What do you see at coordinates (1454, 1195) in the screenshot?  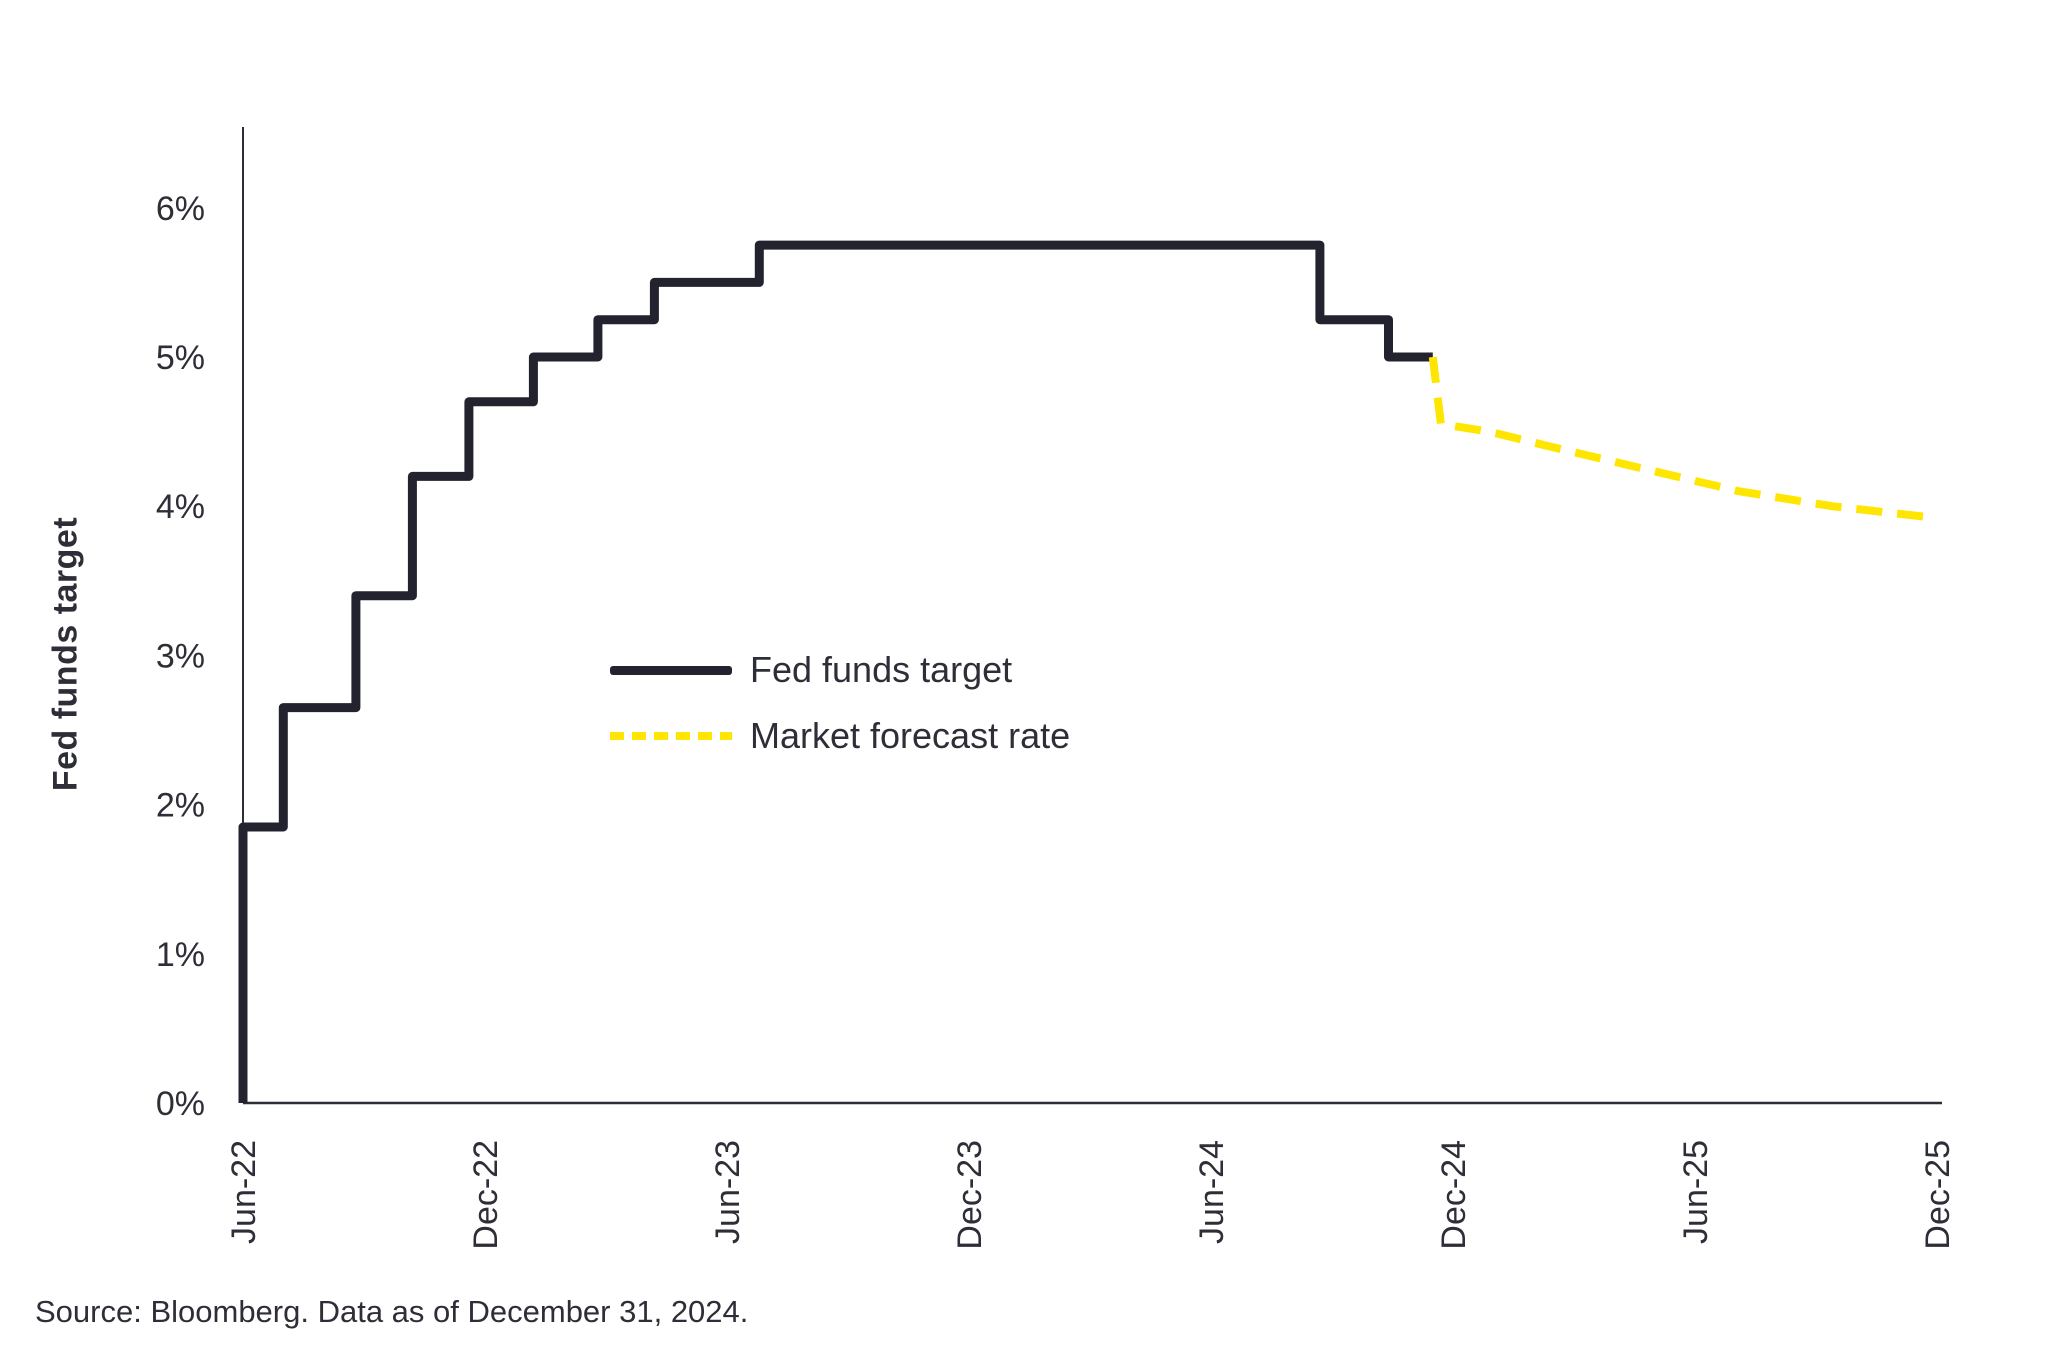 I see `x-tick-label: Dec-24` at bounding box center [1454, 1195].